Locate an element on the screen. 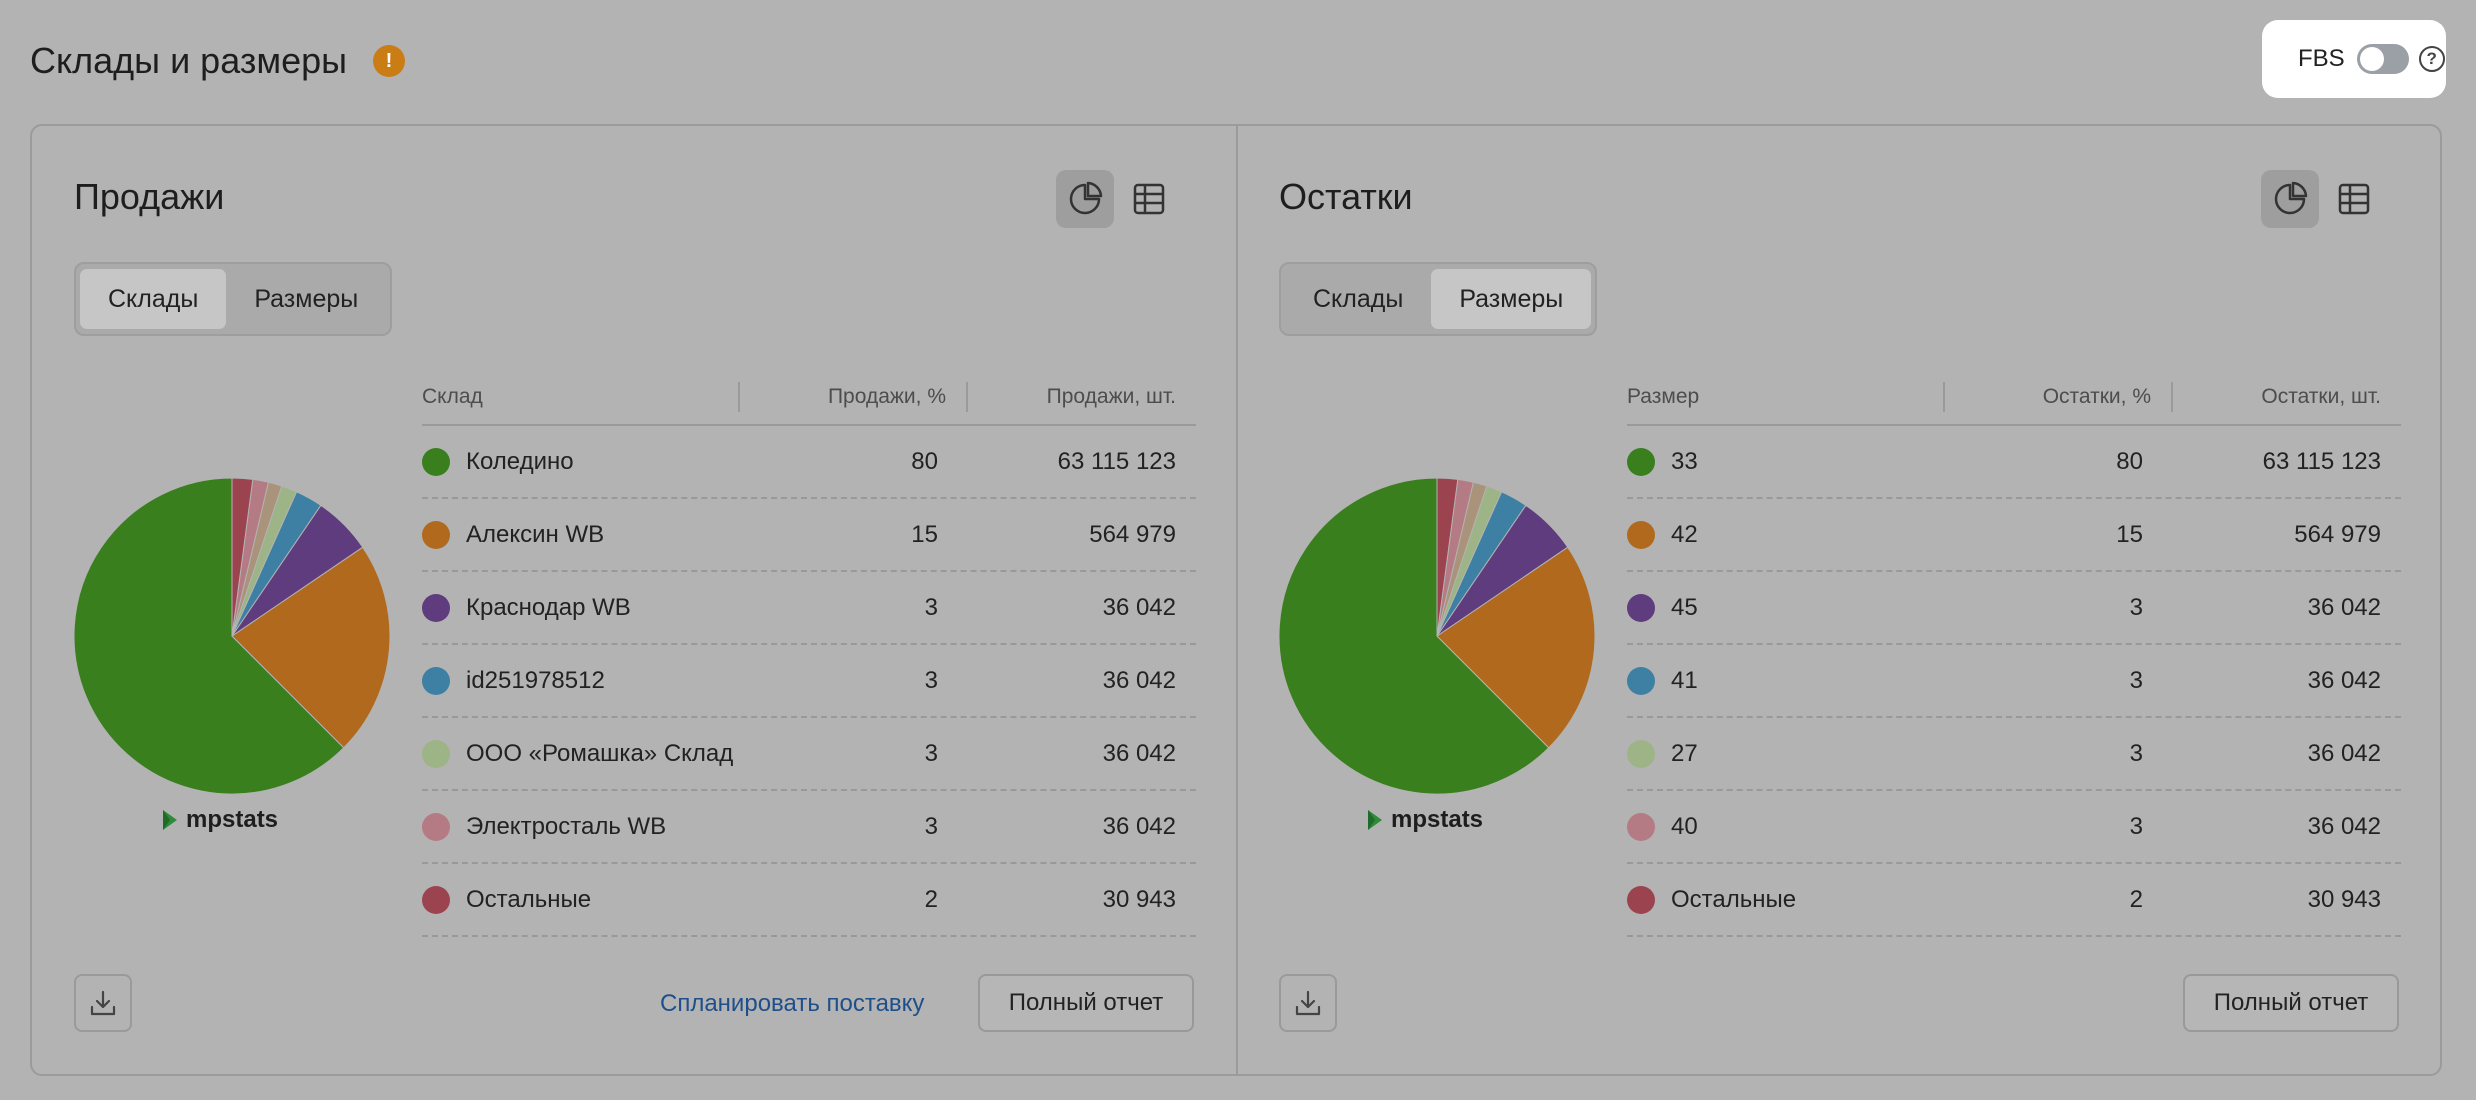  page-title-text: Склады и размеры is located at coordinates (188, 60).